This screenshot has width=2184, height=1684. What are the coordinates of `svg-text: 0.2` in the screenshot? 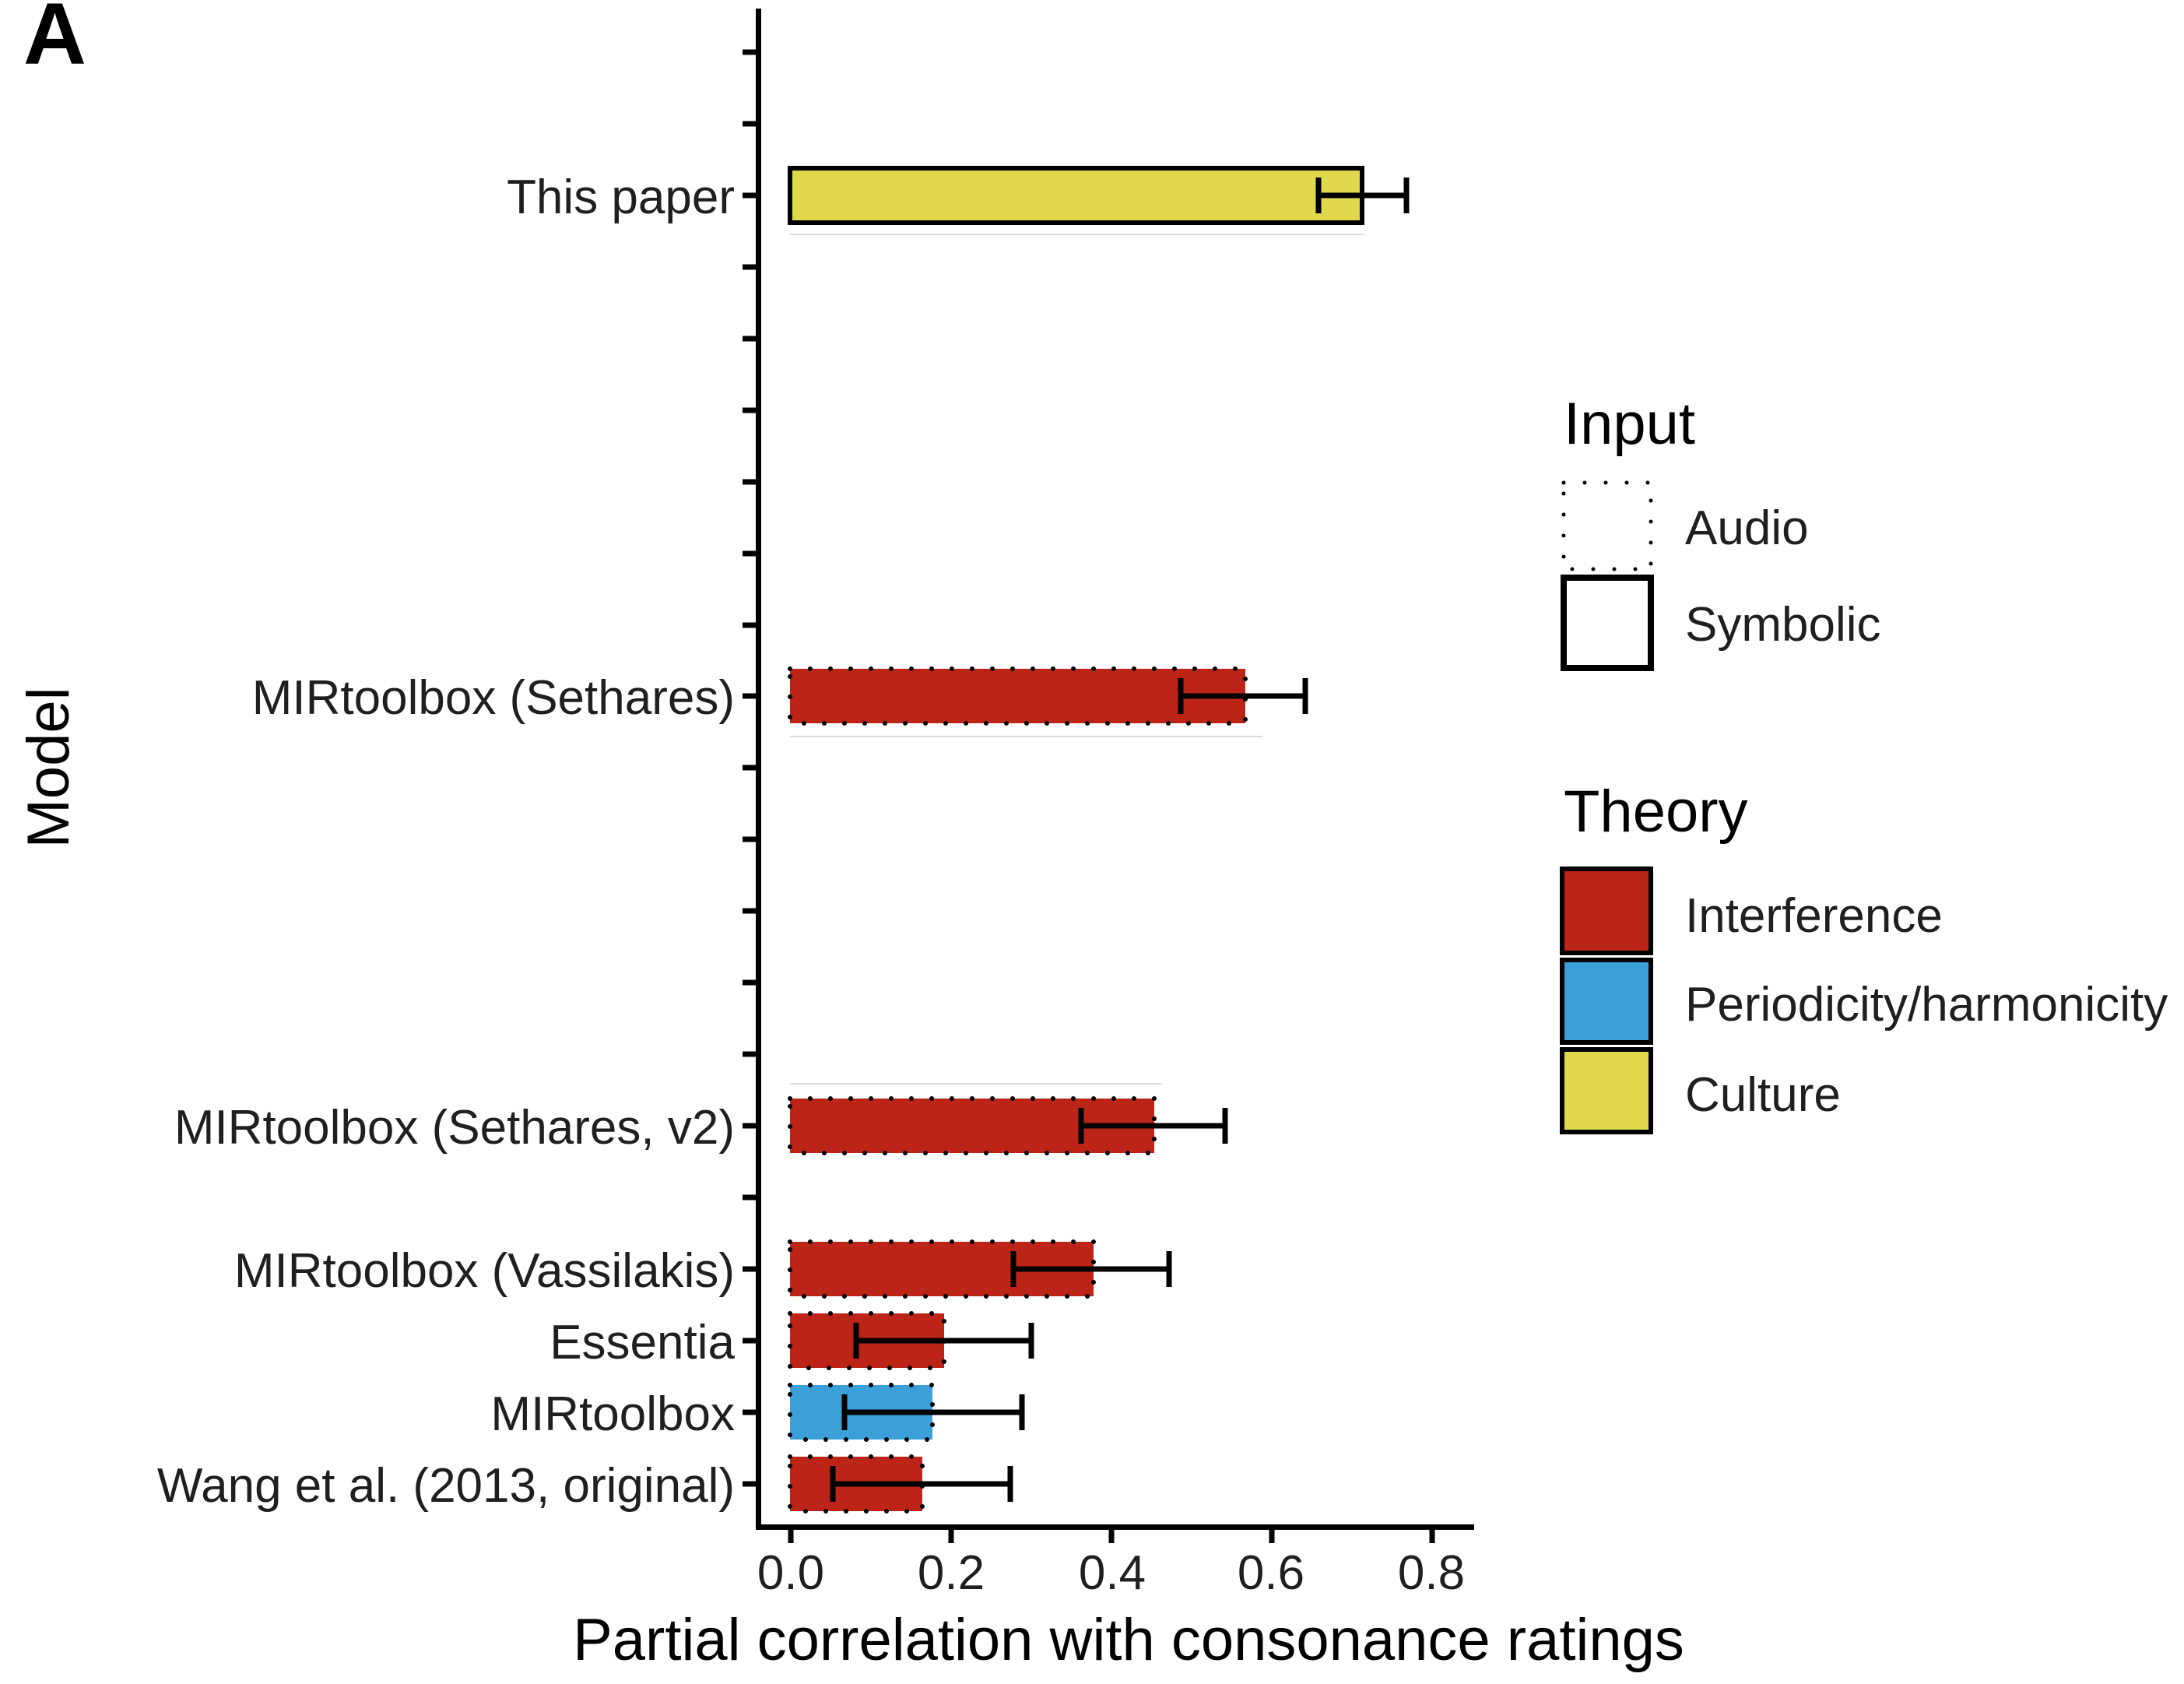 It's located at (952, 1573).